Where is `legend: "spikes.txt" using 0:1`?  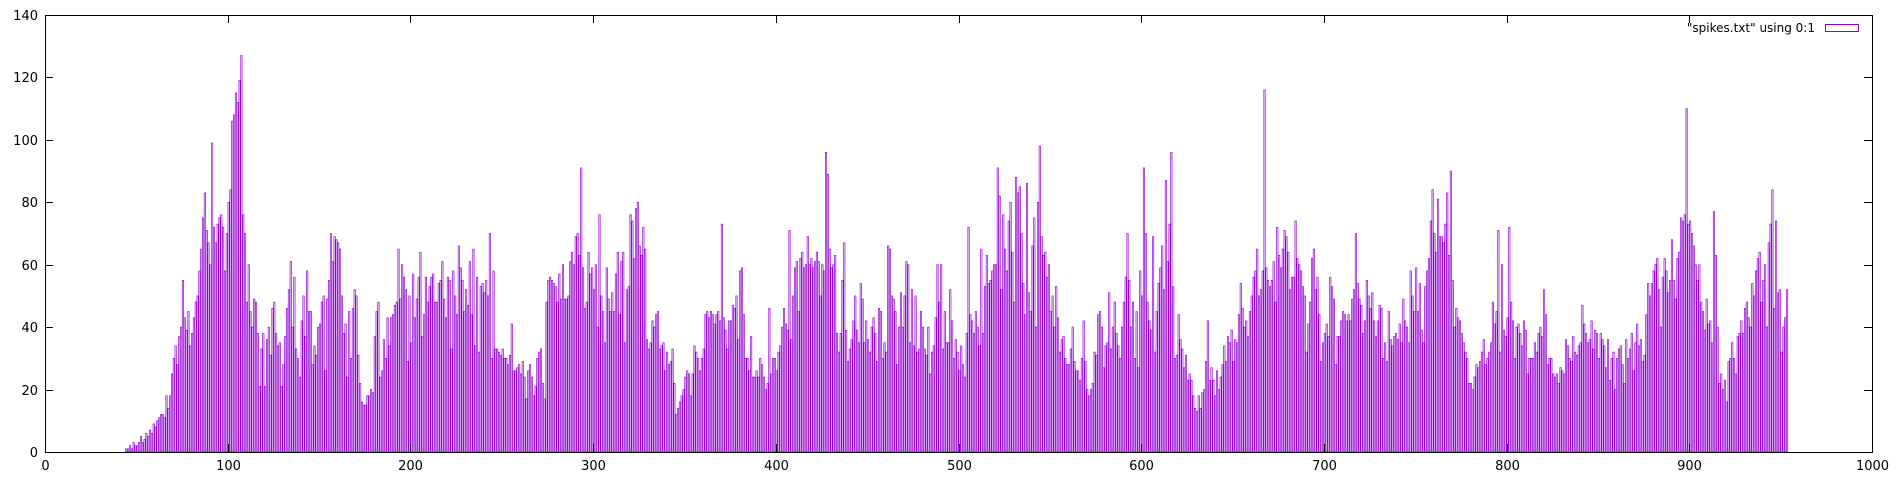
legend: "spikes.txt" using 0:1 is located at coordinates (1773, 28).